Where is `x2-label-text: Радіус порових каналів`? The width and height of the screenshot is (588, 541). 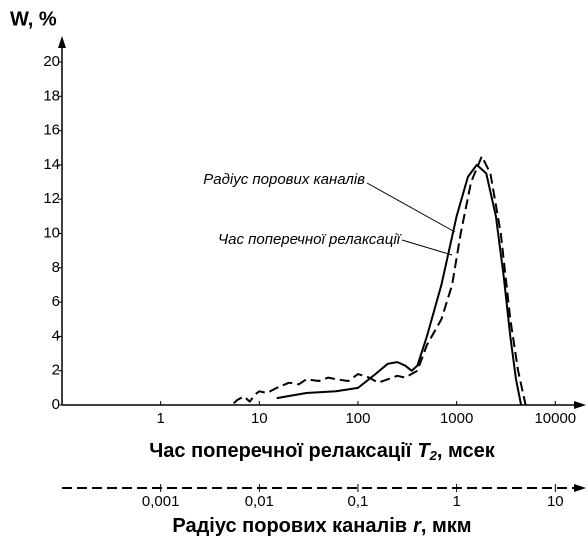
x2-label-text: Радіус порових каналів is located at coordinates (289, 526).